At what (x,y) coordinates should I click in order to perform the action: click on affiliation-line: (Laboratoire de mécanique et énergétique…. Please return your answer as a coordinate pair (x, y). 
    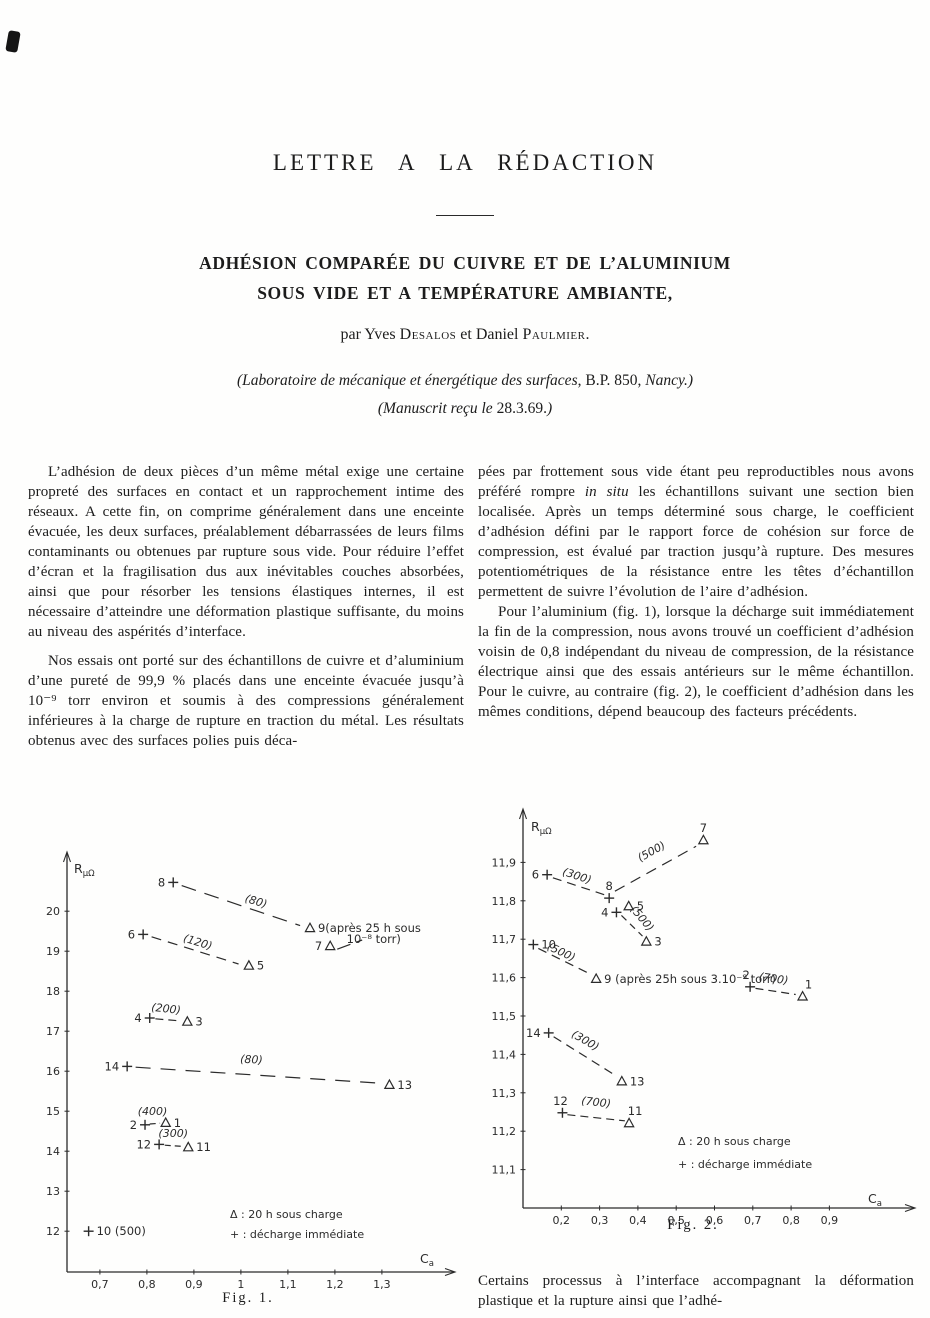
    Looking at the image, I should click on (465, 380).